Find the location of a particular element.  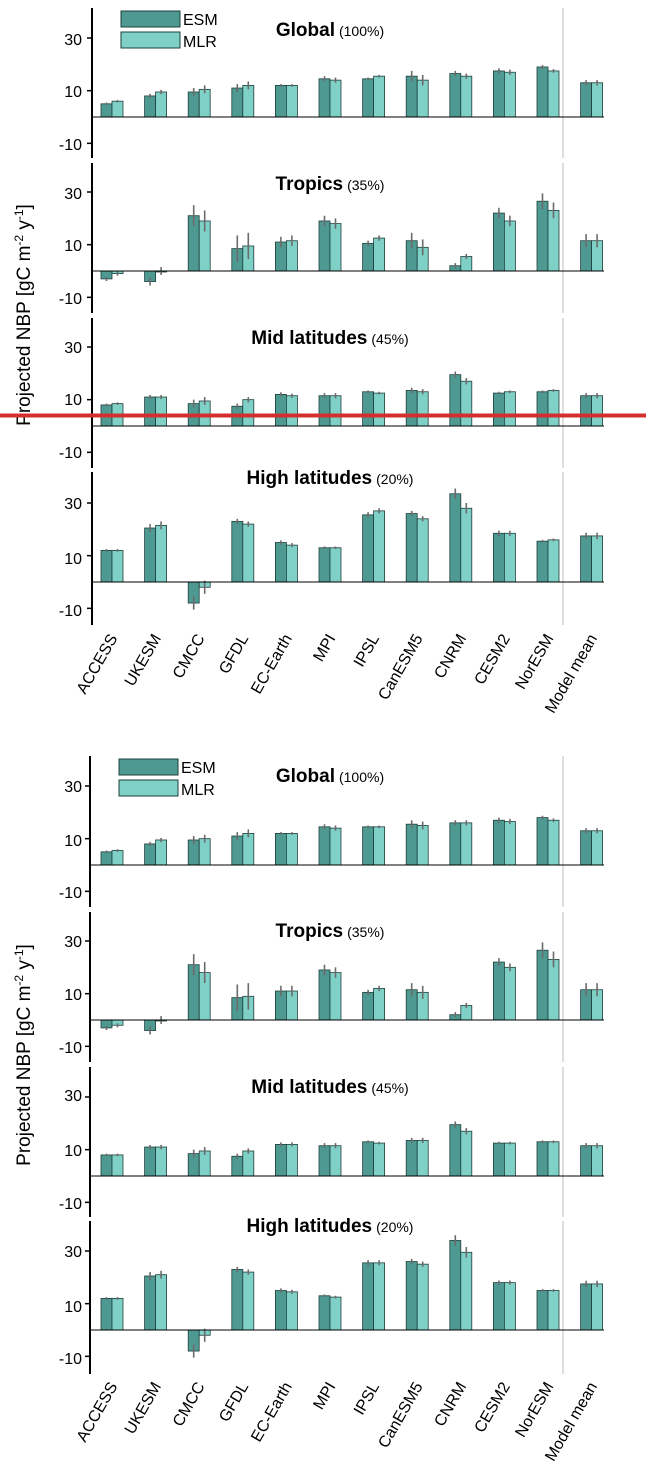

bar-esm-ukesm is located at coordinates (150, 555).